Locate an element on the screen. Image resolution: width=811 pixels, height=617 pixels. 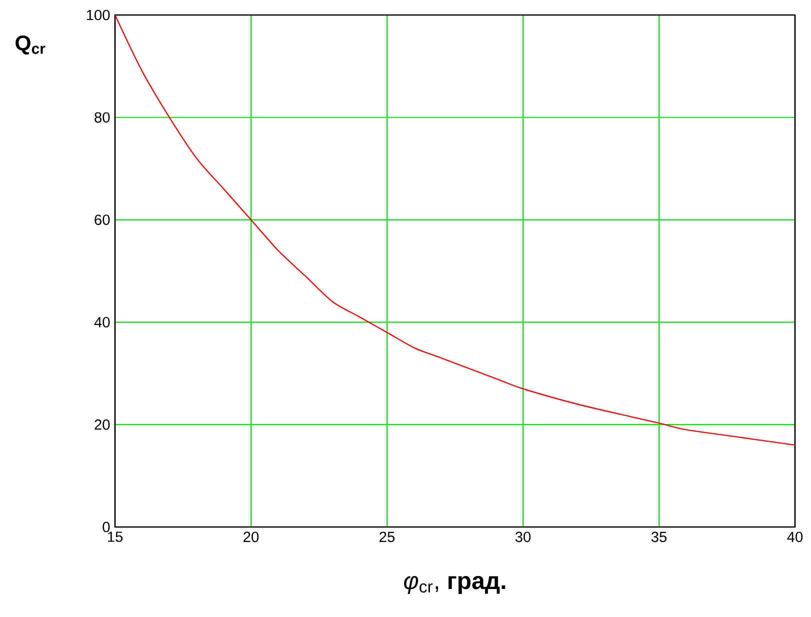
y-tick-label: 80 is located at coordinates (102, 117).